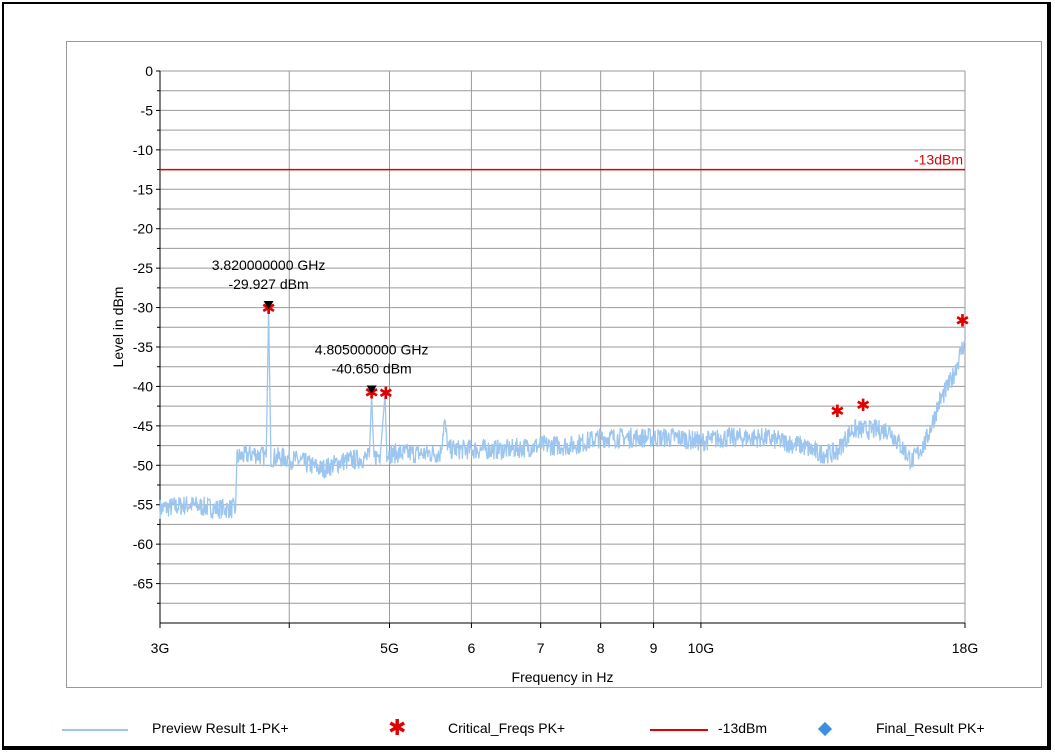  What do you see at coordinates (143, 268) in the screenshot?
I see `y-tick-label: -25` at bounding box center [143, 268].